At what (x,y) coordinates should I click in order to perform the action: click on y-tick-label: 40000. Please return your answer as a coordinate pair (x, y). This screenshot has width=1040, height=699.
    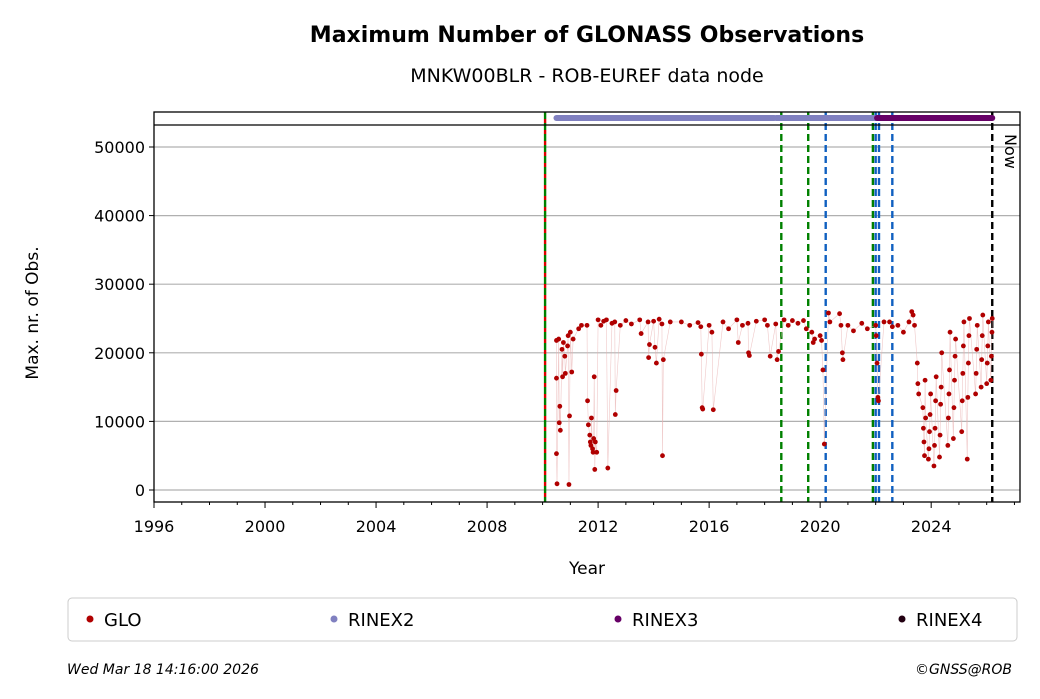
    Looking at the image, I should click on (119, 216).